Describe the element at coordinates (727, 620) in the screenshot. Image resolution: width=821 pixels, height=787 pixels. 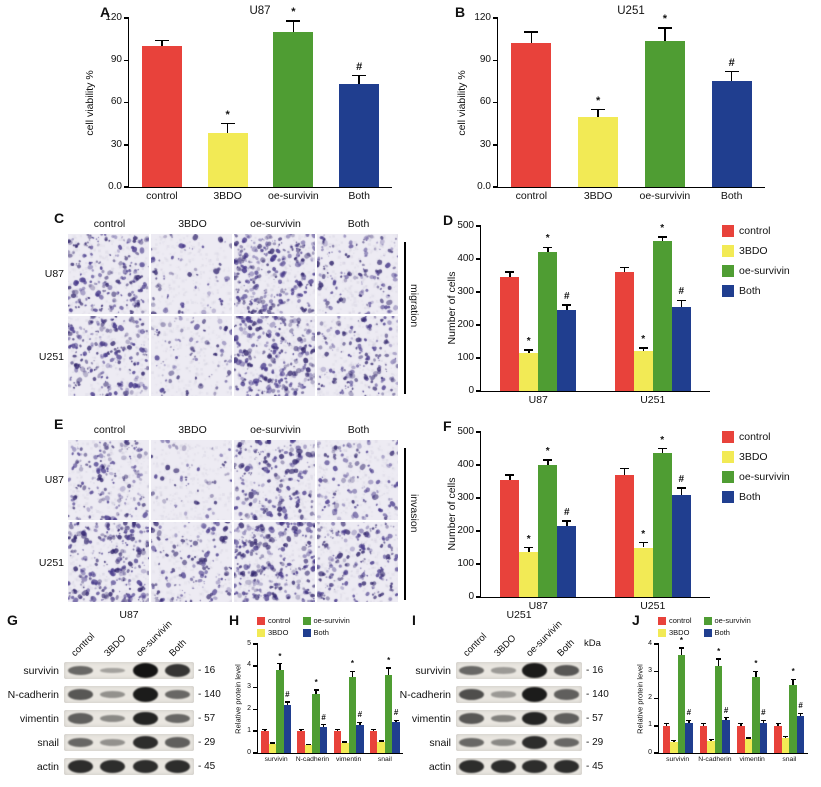
I see `legend-item-oe-survivin: oe-survivin` at that location.